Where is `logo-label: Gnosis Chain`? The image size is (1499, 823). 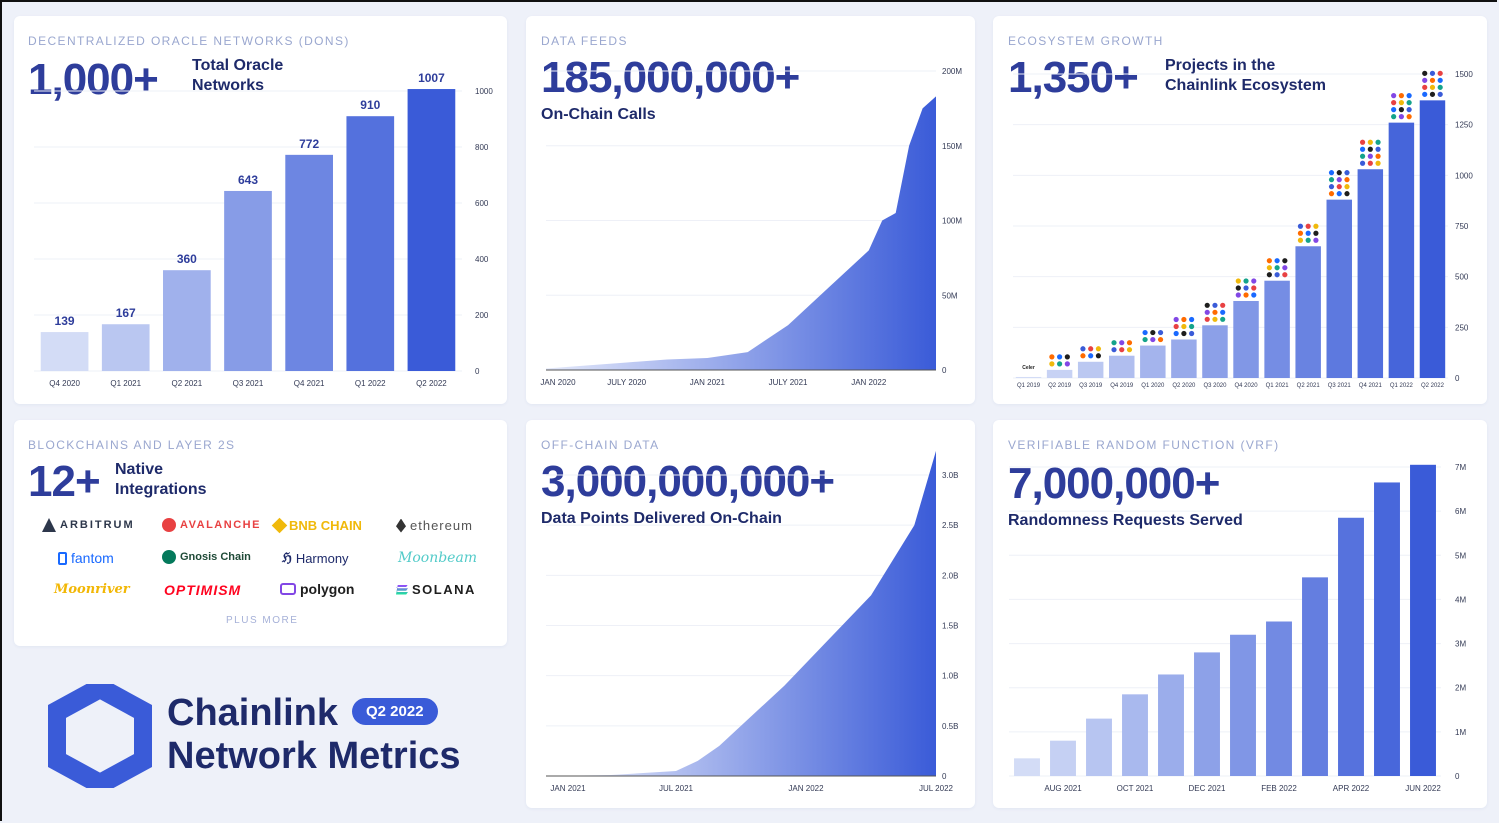 logo-label: Gnosis Chain is located at coordinates (215, 557).